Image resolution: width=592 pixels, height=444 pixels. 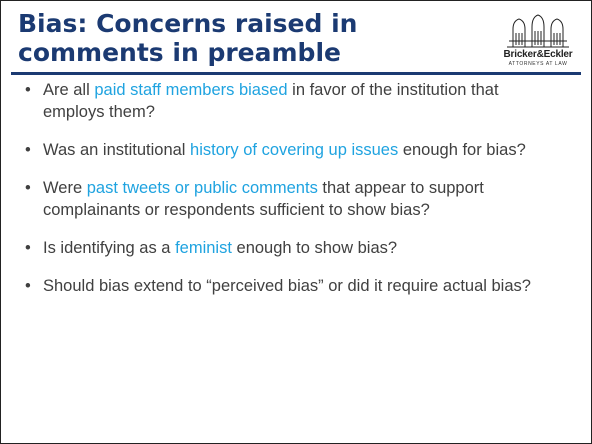 I want to click on bullet-text: enough to show bias?, so click(x=314, y=248).